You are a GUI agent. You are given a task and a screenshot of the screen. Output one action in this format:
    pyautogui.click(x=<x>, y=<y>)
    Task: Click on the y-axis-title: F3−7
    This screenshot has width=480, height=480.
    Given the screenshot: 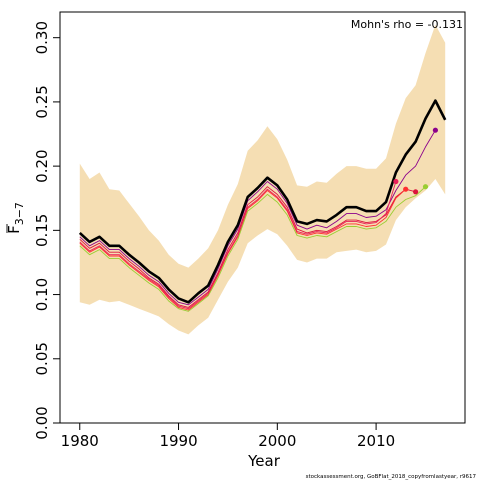 What is the action you would take?
    pyautogui.click(x=15, y=218)
    